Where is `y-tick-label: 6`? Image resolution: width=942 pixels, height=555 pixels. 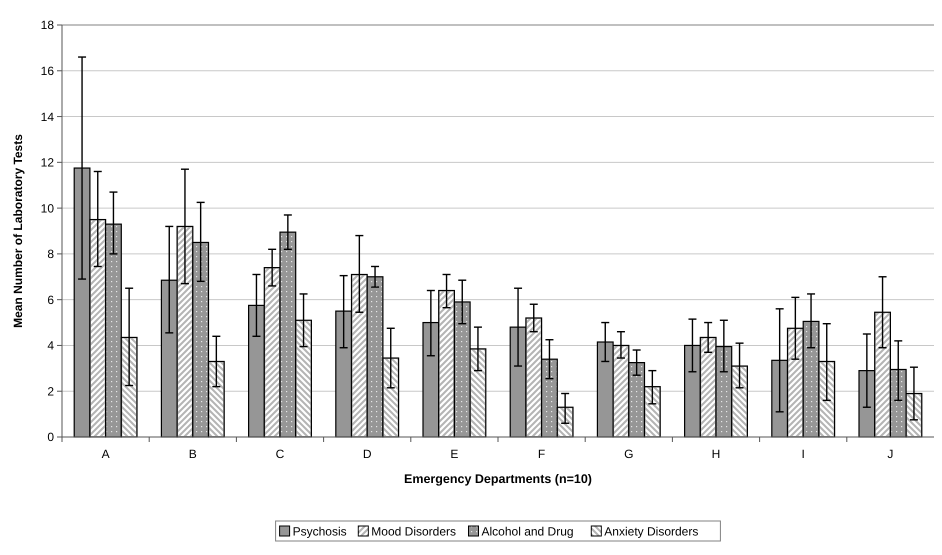
y-tick-label: 6 is located at coordinates (50, 299).